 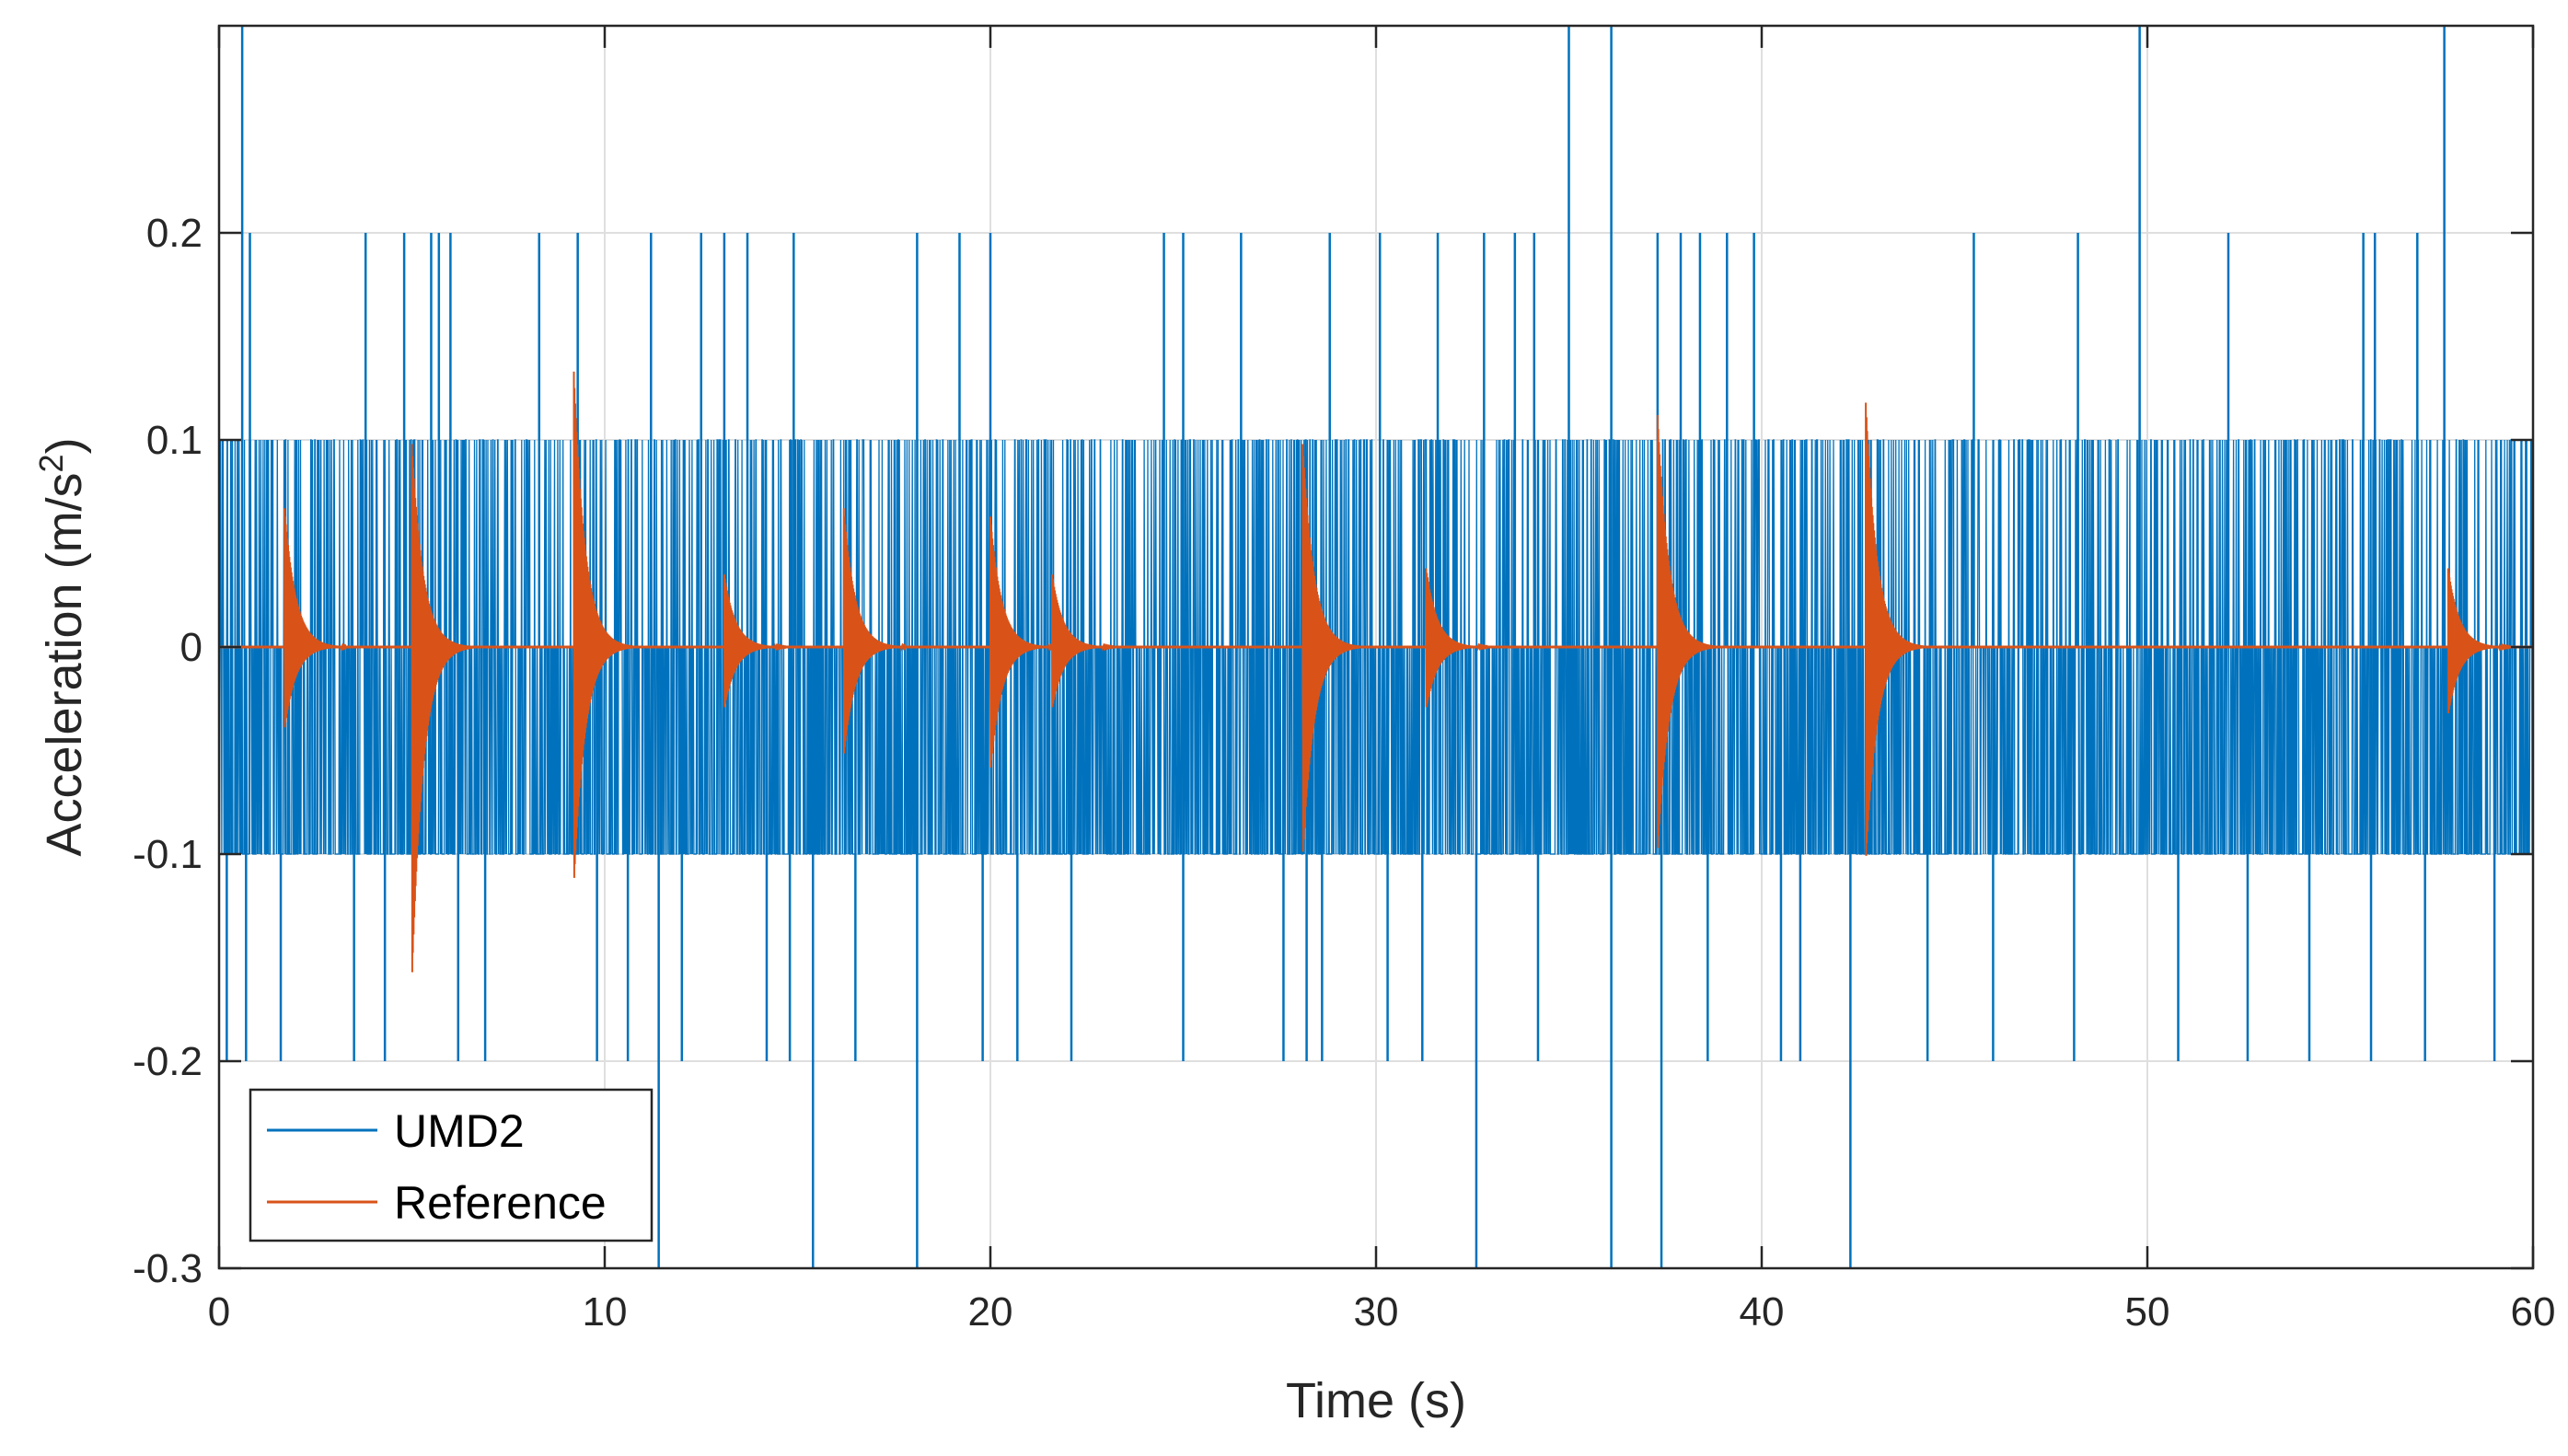 I want to click on x-tick-label: 0, so click(x=219, y=1312).